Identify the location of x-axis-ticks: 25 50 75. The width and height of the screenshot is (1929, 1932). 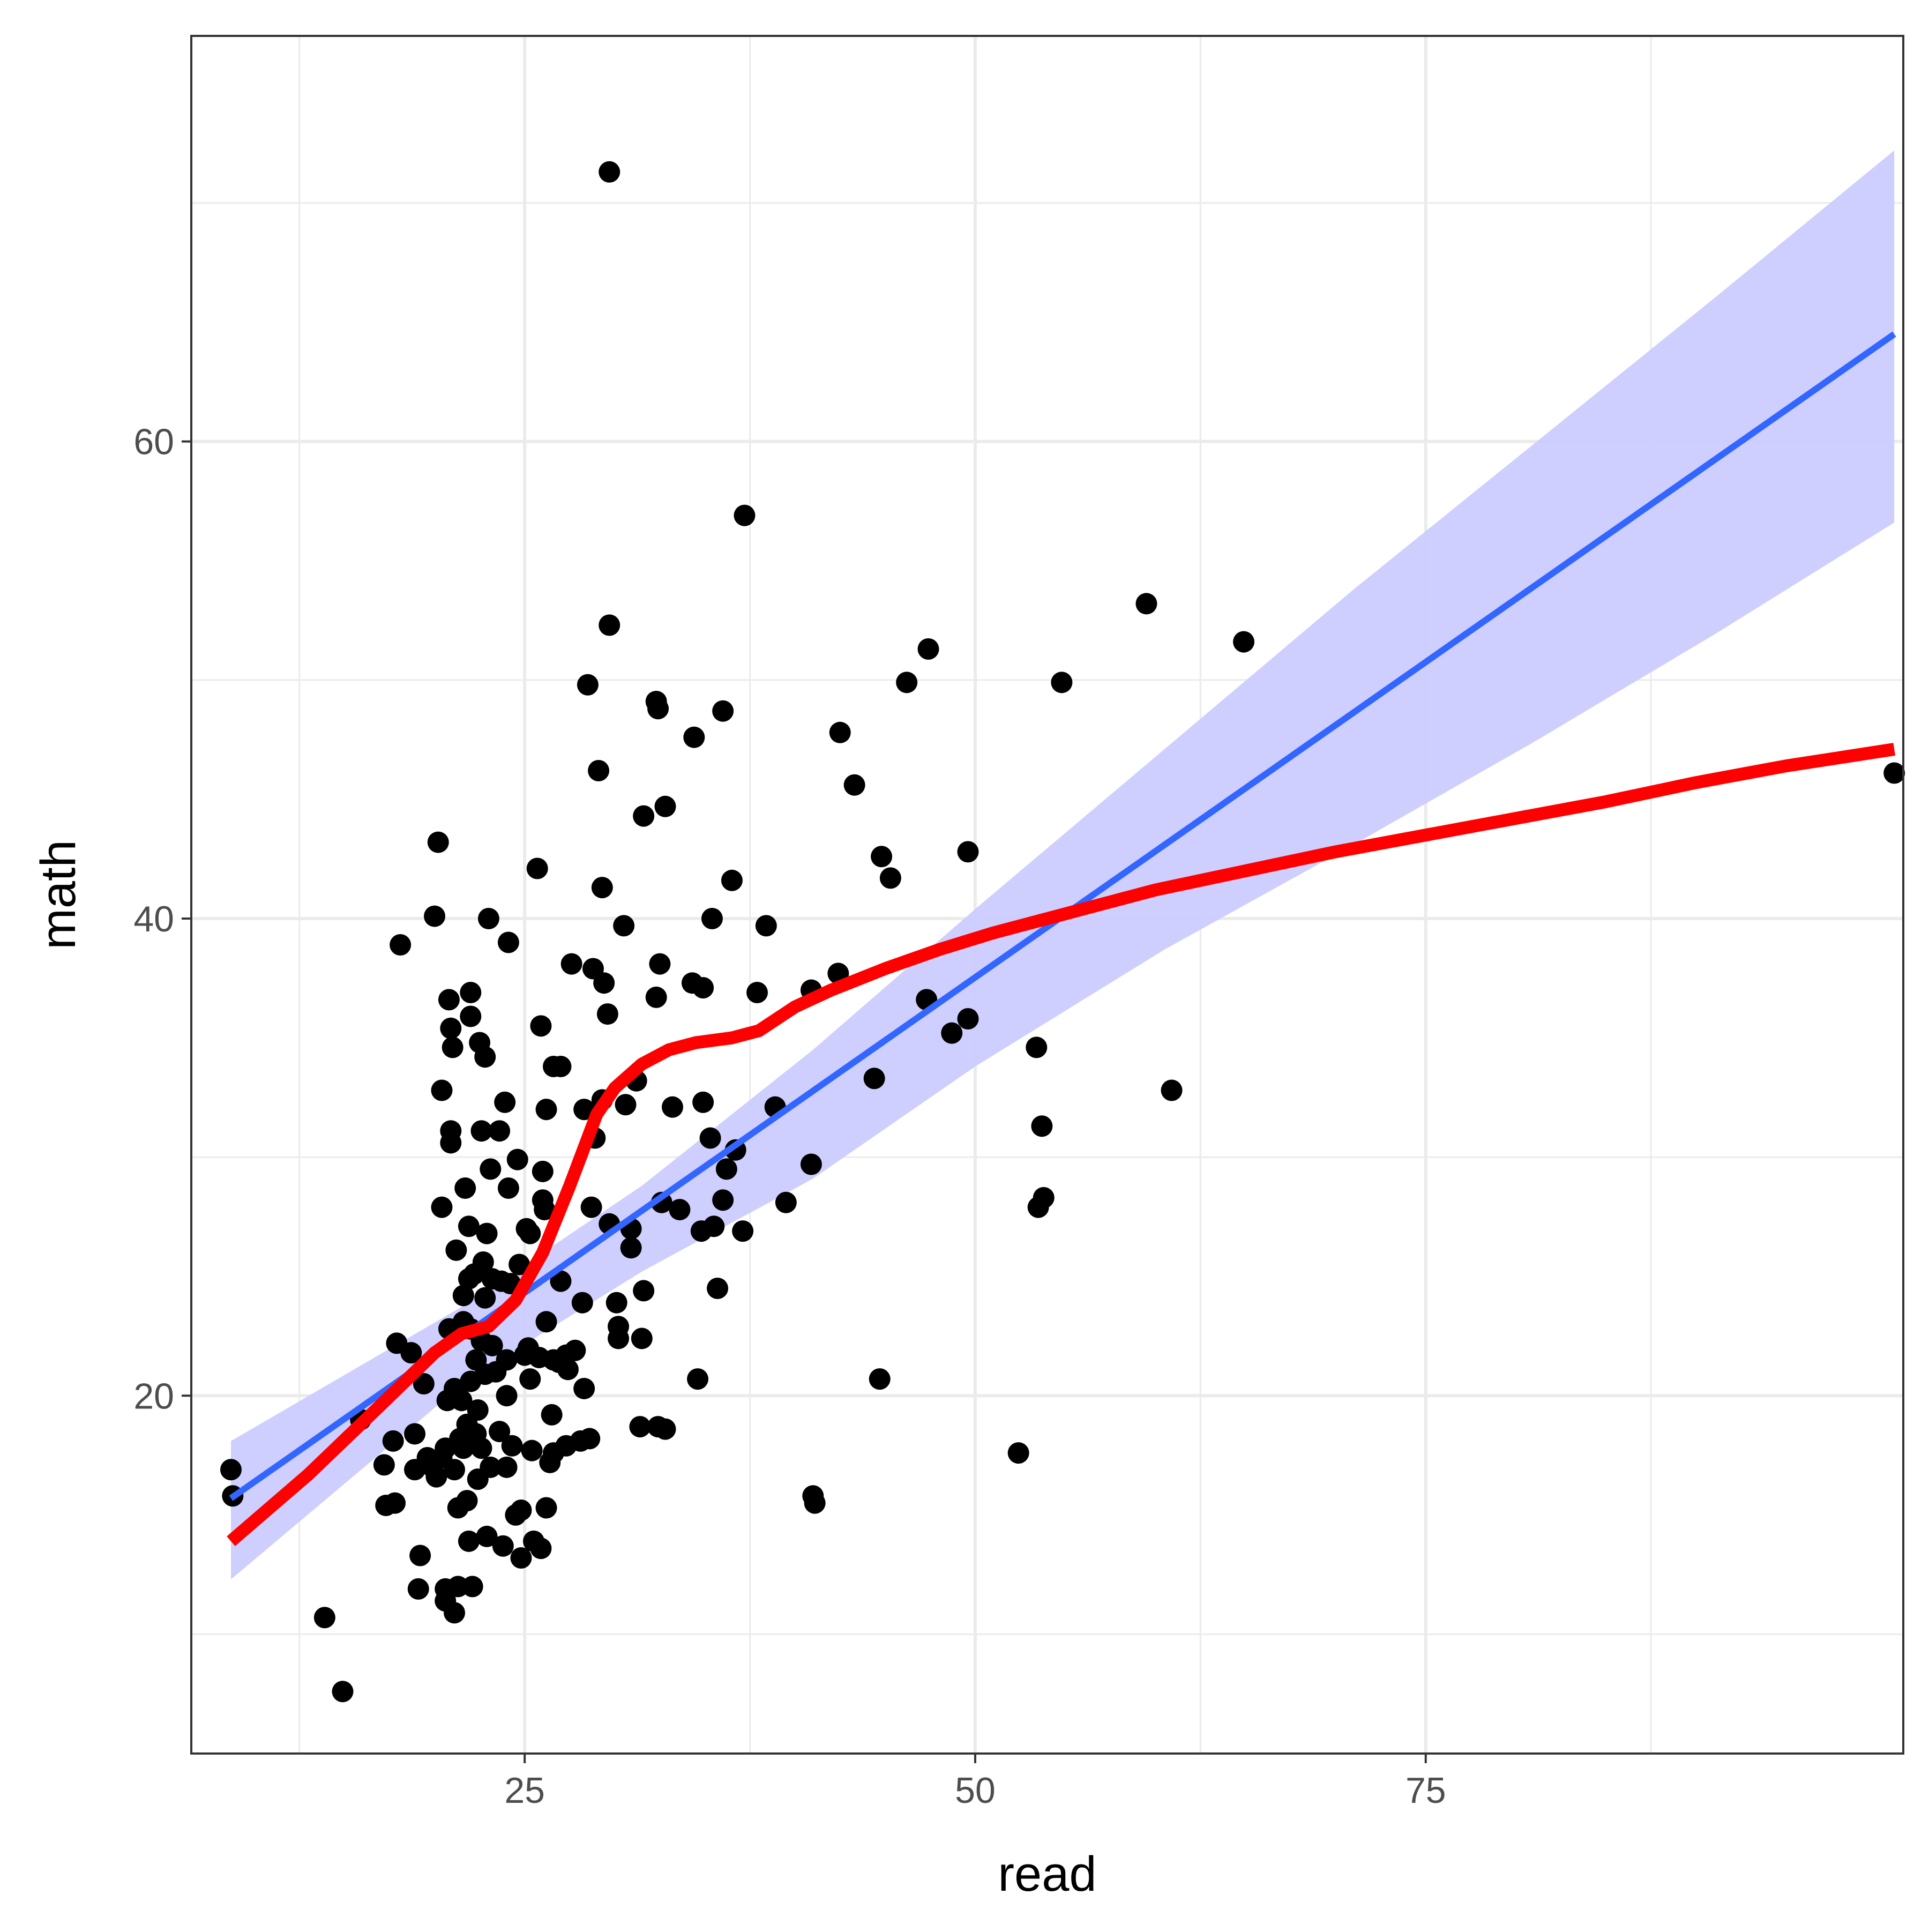
(975, 1782).